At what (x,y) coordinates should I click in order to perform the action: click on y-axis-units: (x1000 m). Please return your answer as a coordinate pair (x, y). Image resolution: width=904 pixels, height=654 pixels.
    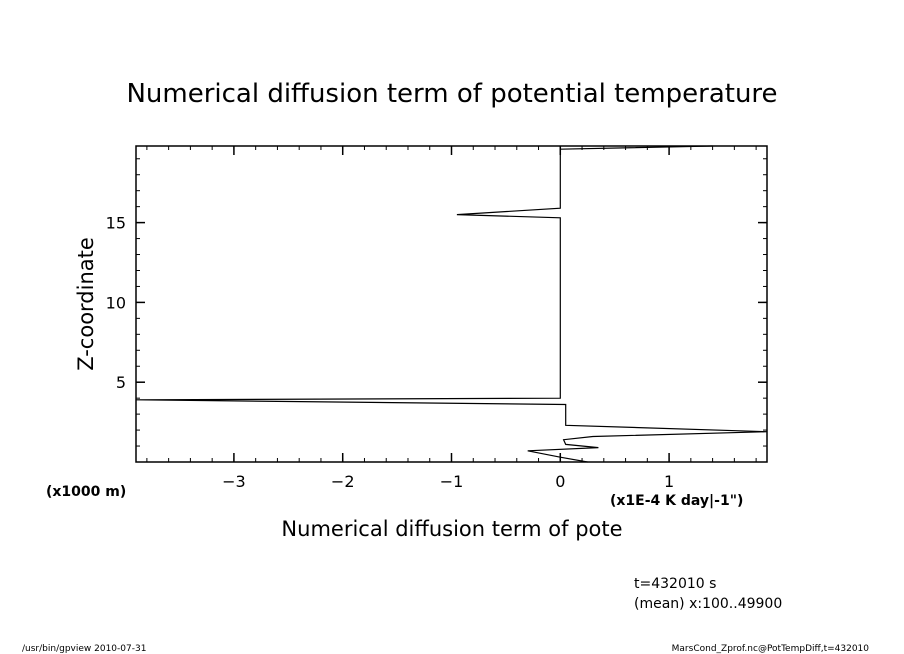
    Looking at the image, I should click on (86, 492).